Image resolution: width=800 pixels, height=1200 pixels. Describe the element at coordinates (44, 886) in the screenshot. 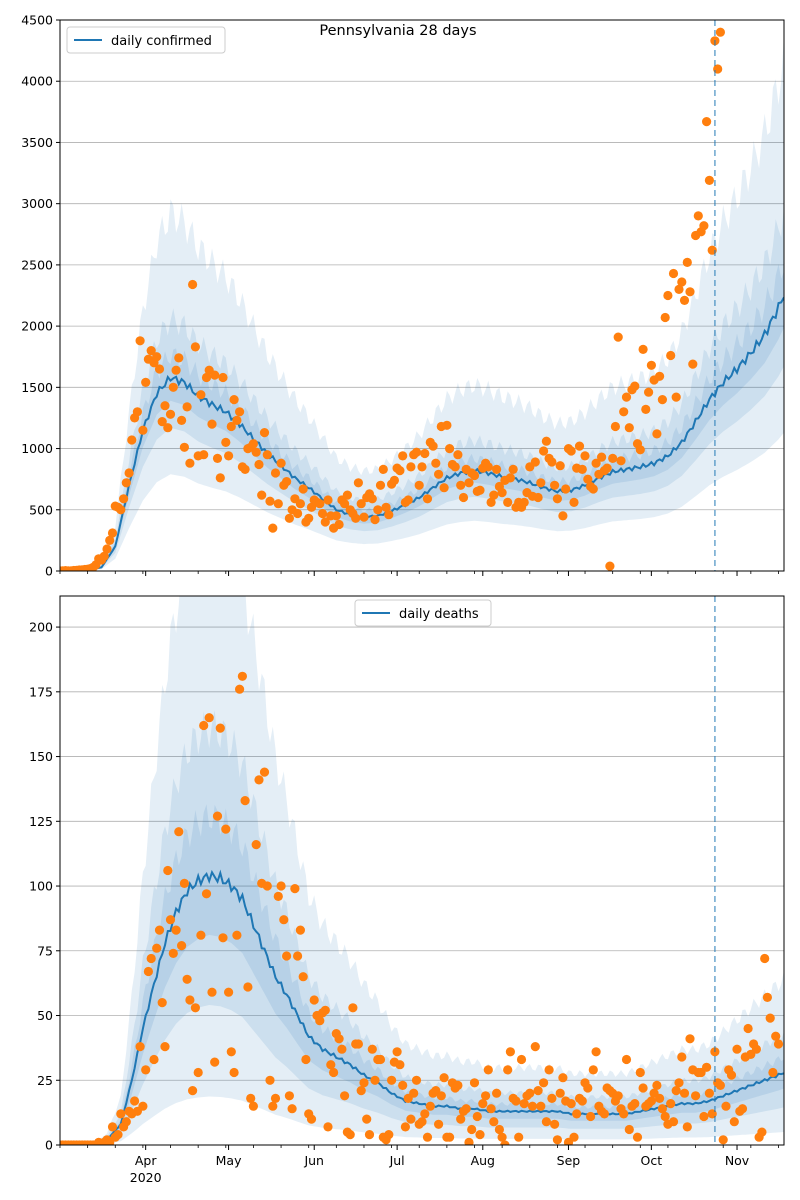

I see `deaths-y-axis: 0 25 50 75 100 125 150 175 200` at that location.